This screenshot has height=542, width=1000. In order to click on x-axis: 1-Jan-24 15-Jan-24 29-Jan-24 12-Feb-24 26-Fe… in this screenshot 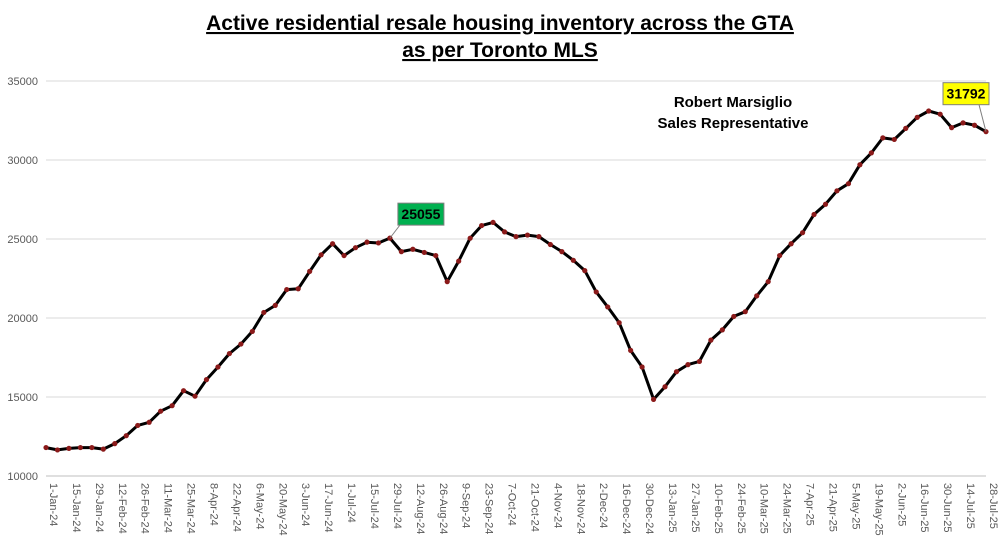, I will do `click(523, 509)`.